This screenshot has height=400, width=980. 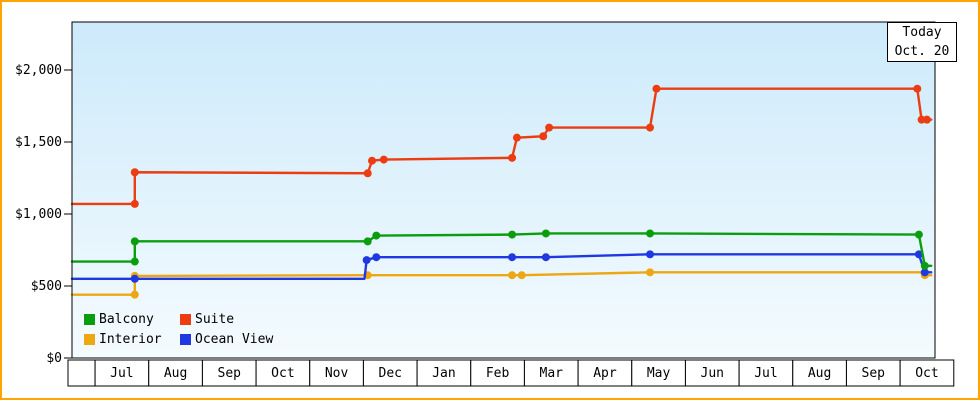 What do you see at coordinates (46, 286) in the screenshot?
I see `y-tick-label: $500` at bounding box center [46, 286].